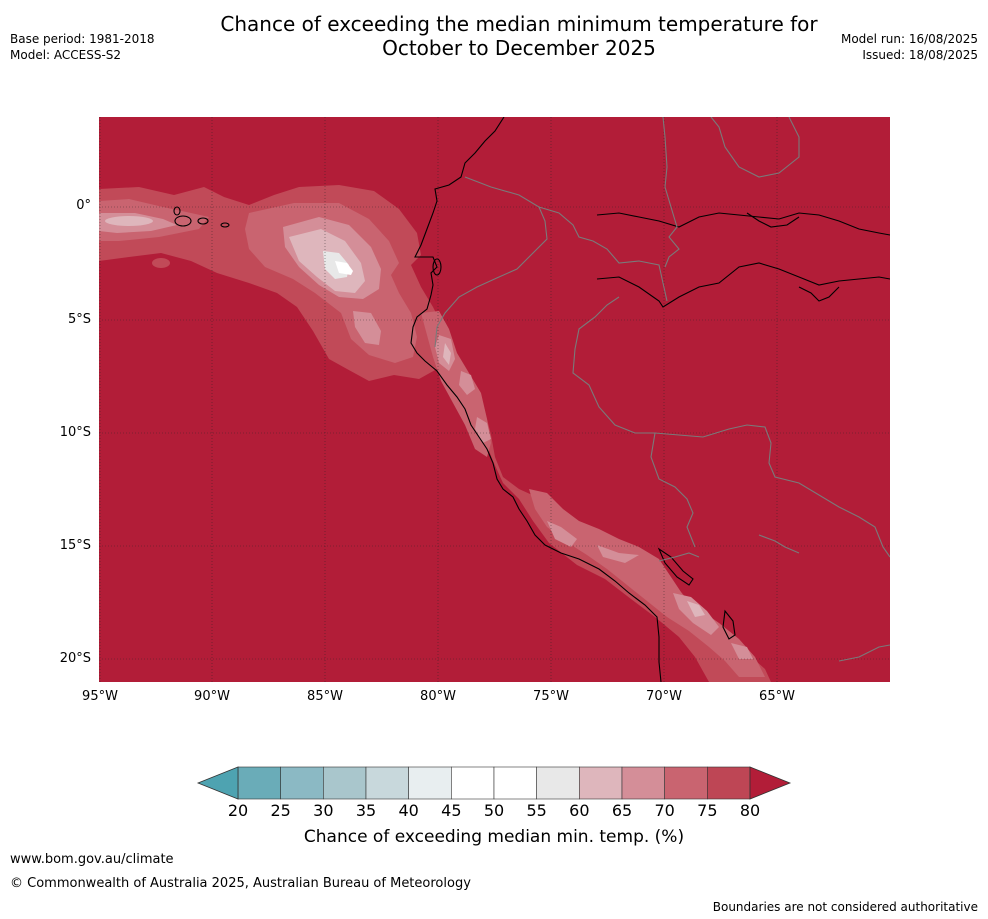 This screenshot has width=988, height=919. What do you see at coordinates (519, 48) in the screenshot?
I see `map-title-line2: October to December 2025` at bounding box center [519, 48].